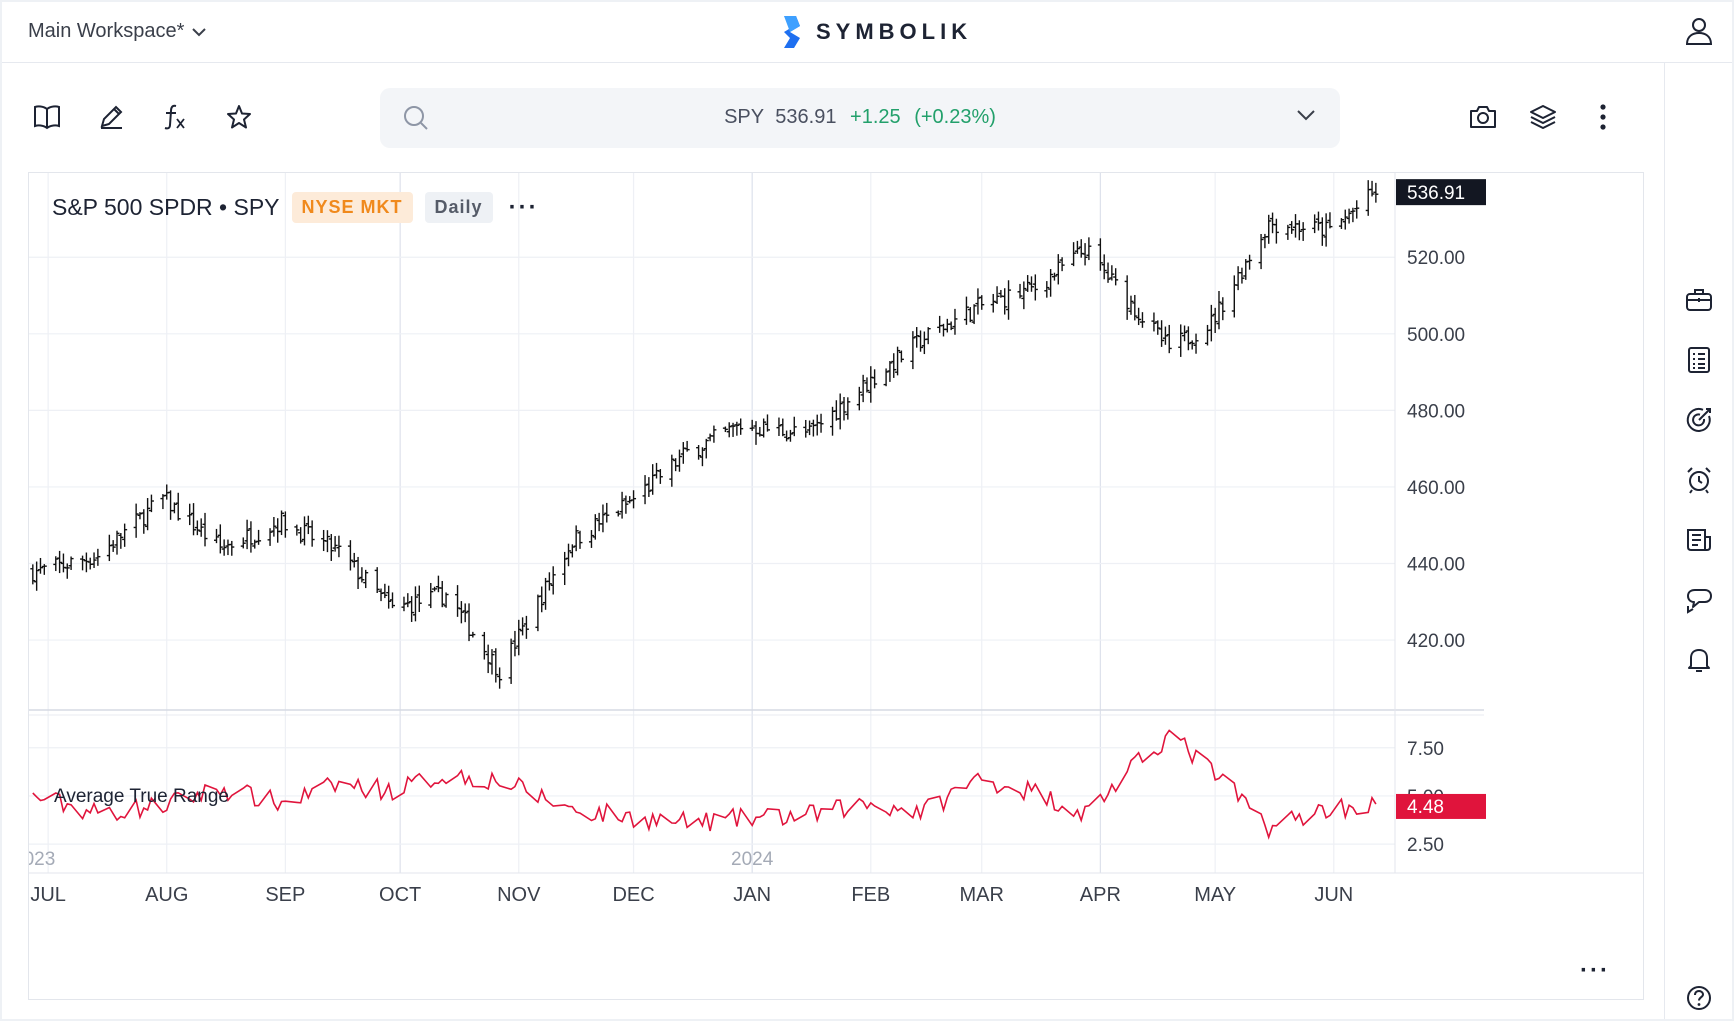 The height and width of the screenshot is (1021, 1734). I want to click on indicator-title: Average True Range, so click(141, 796).